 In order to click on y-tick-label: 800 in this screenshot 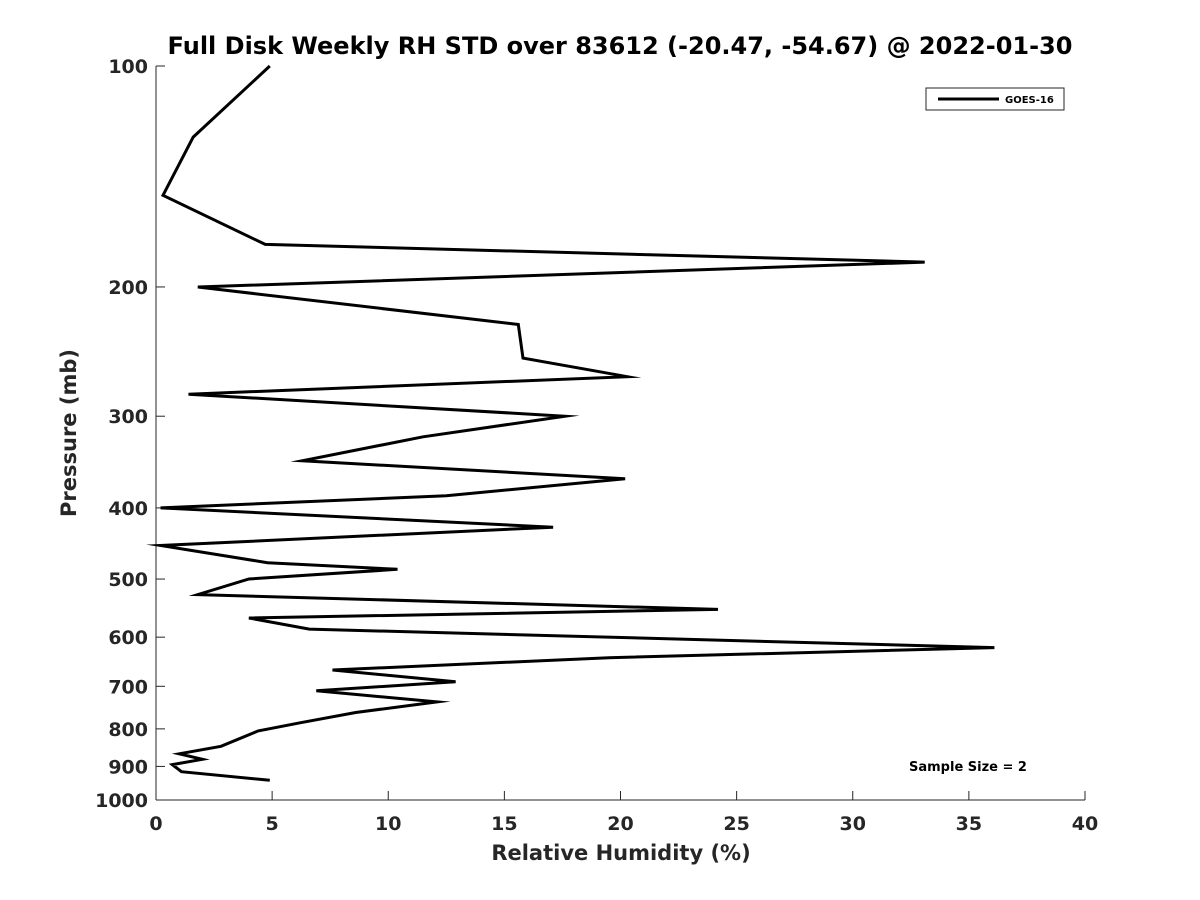, I will do `click(128, 730)`.